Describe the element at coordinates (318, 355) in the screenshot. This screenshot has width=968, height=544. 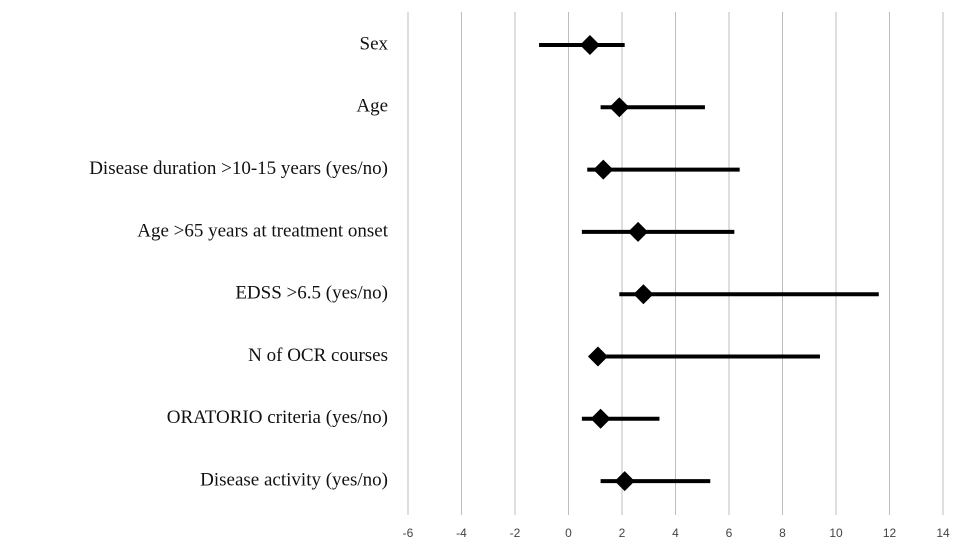
I see `category-label: N of OCR courses` at that location.